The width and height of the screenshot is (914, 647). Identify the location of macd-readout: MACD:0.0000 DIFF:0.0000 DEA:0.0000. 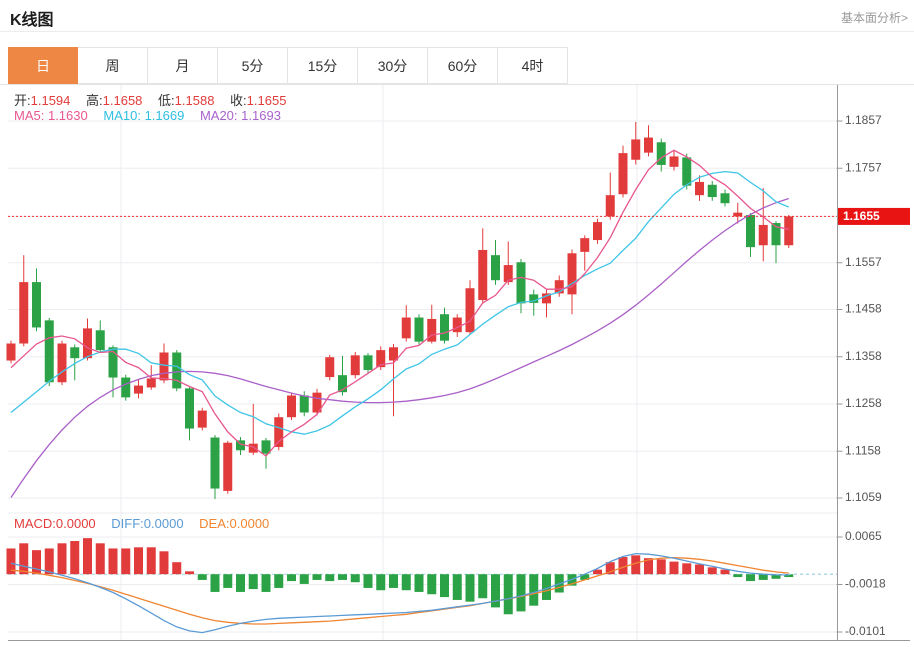
(141, 523).